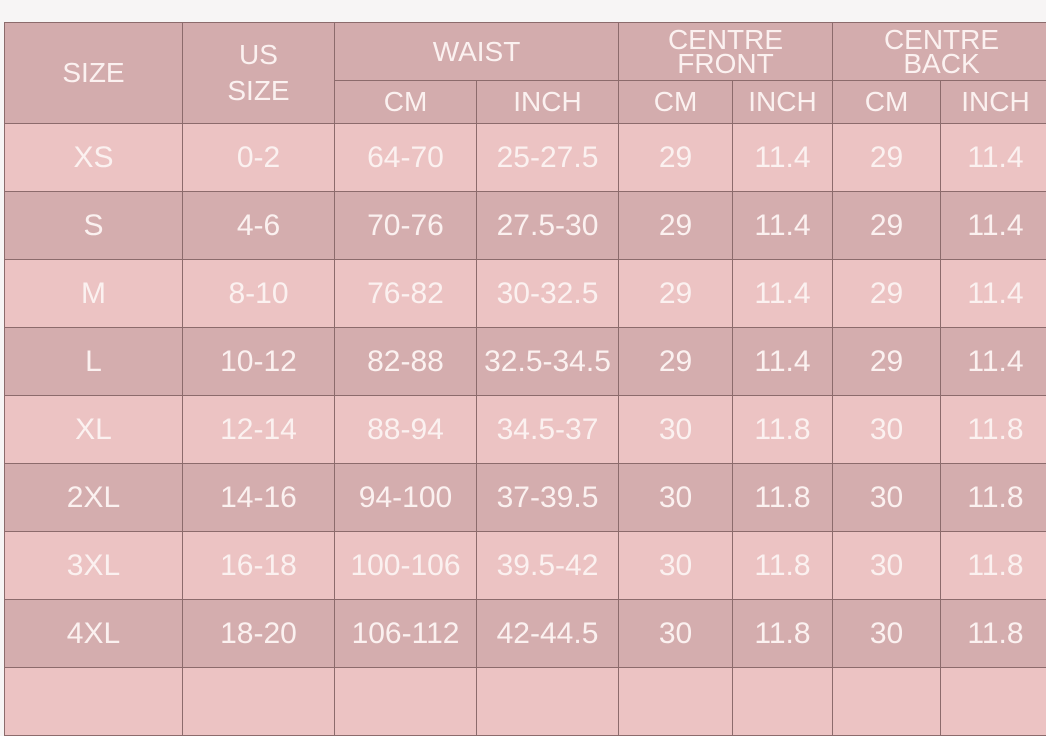 This screenshot has height=736, width=1046. What do you see at coordinates (94, 498) in the screenshot?
I see `cell-size: 2XL` at bounding box center [94, 498].